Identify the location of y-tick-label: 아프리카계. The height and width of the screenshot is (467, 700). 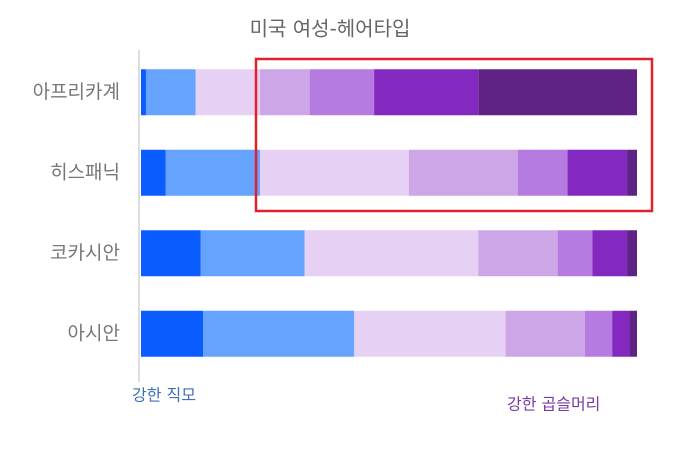
(76, 92).